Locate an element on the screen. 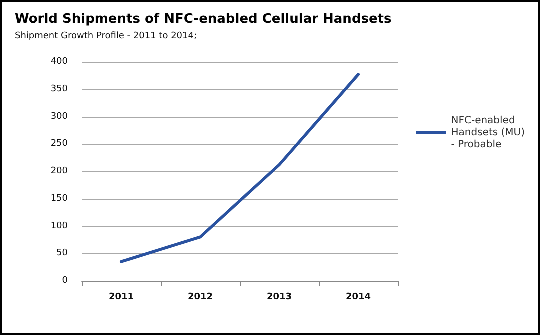 Image resolution: width=540 pixels, height=335 pixels. y-tick-label: 50 is located at coordinates (62, 253).